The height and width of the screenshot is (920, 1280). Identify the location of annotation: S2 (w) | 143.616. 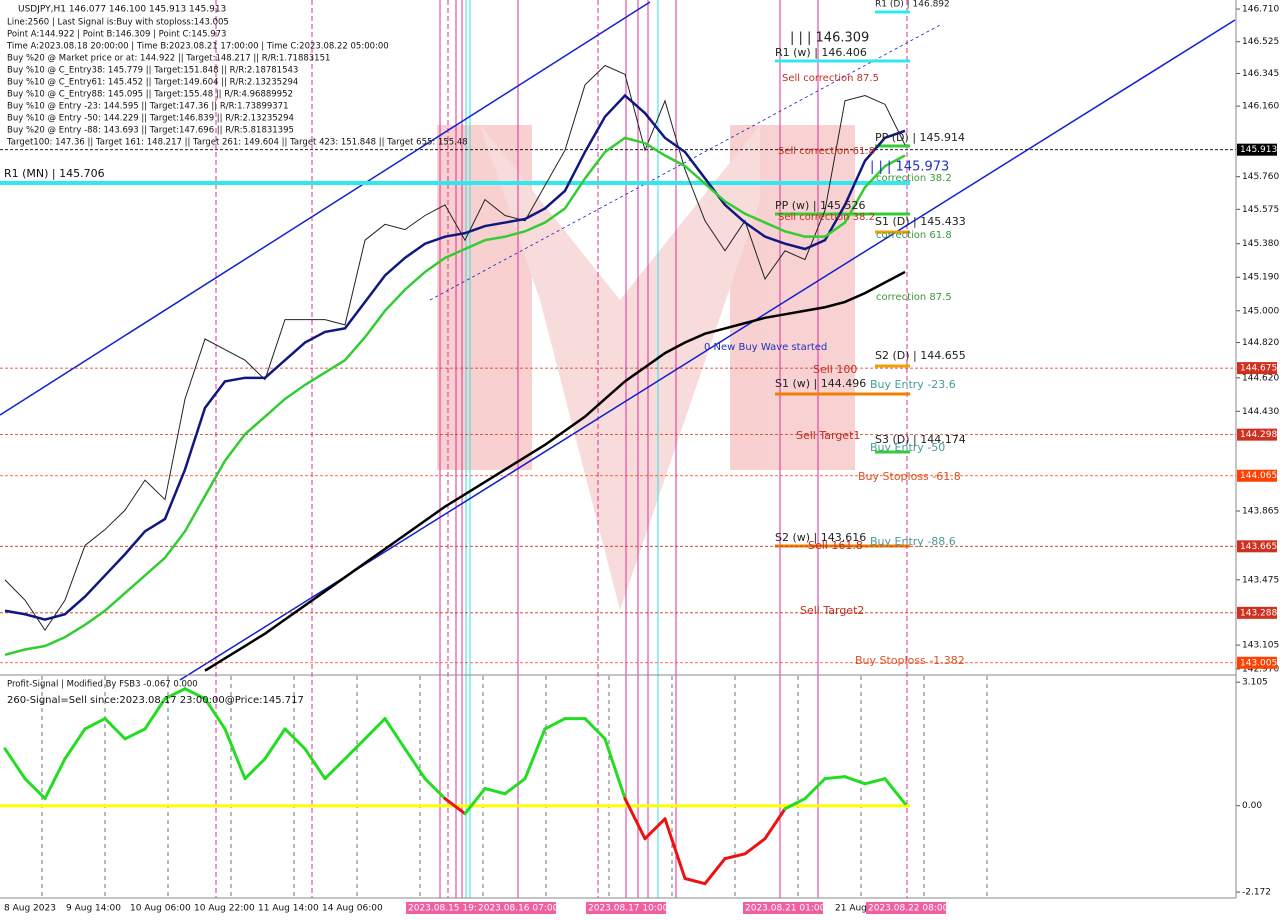
(820, 537).